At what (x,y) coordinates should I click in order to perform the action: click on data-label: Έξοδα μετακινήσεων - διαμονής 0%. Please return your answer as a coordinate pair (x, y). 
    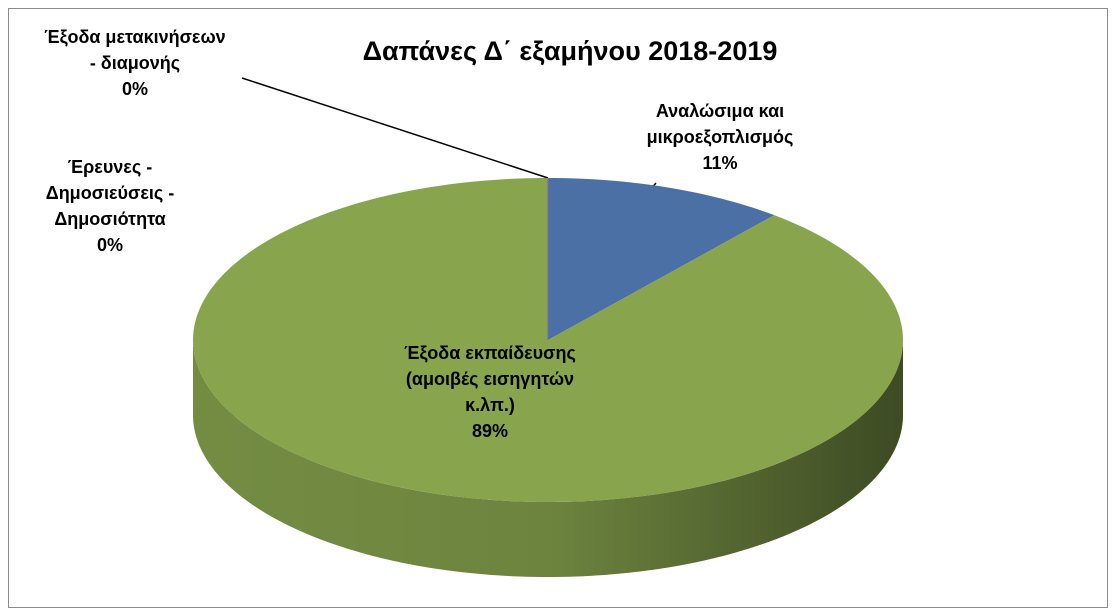
    Looking at the image, I should click on (135, 63).